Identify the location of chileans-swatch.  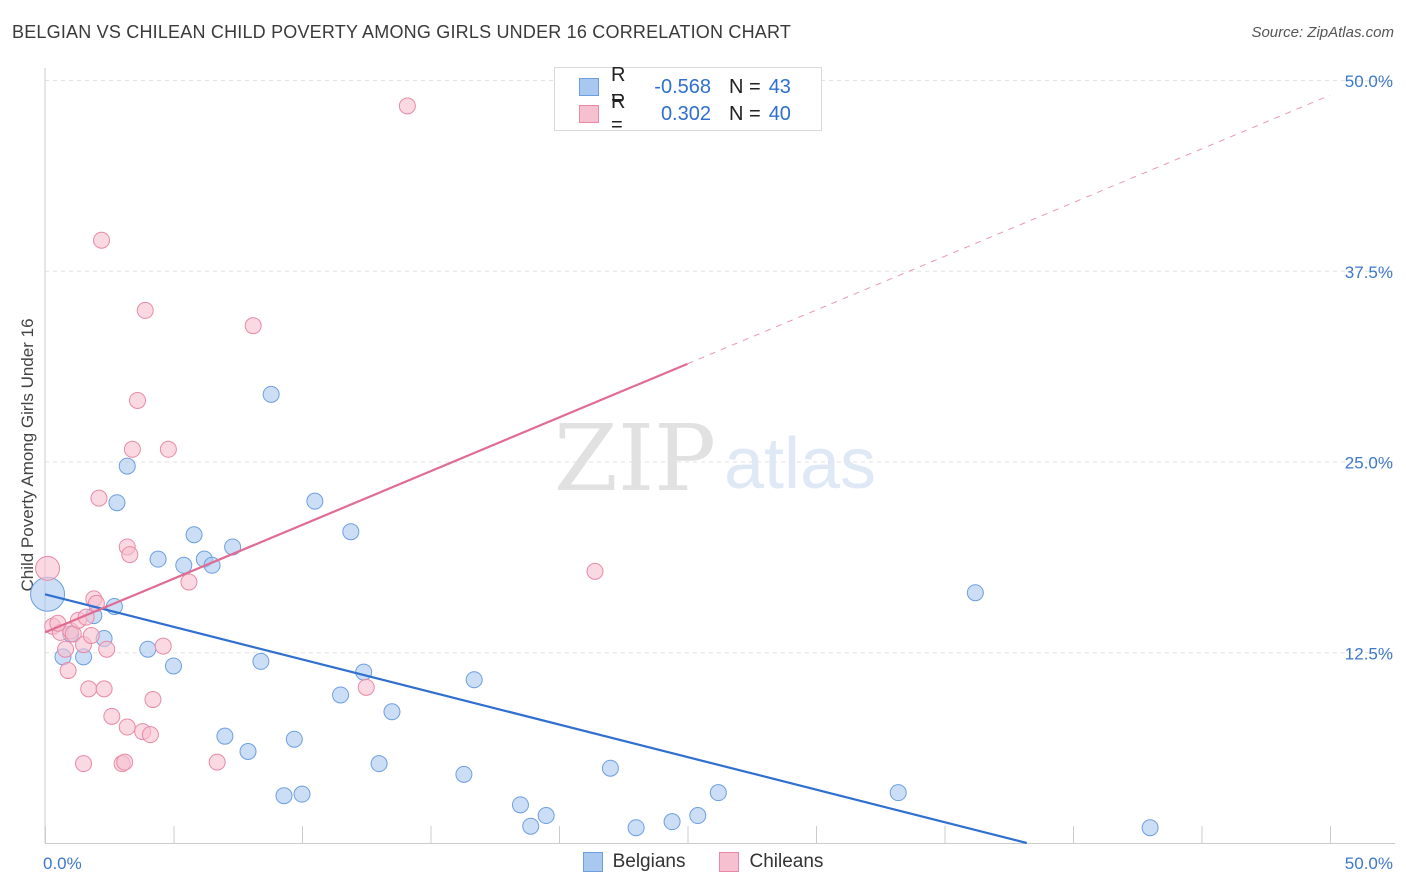
(589, 114).